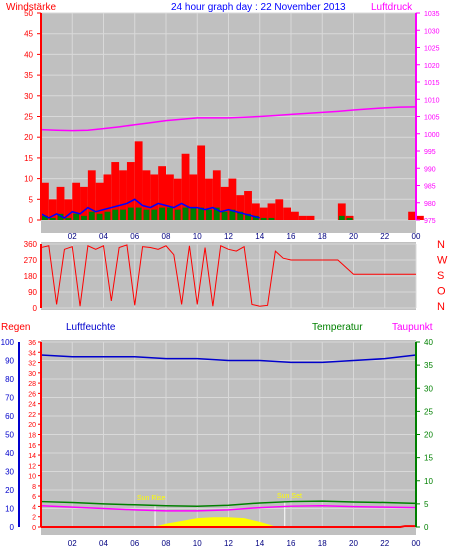 The image size is (465, 560). What do you see at coordinates (432, 49) in the screenshot?
I see `y-right-tick-label: 1025` at bounding box center [432, 49].